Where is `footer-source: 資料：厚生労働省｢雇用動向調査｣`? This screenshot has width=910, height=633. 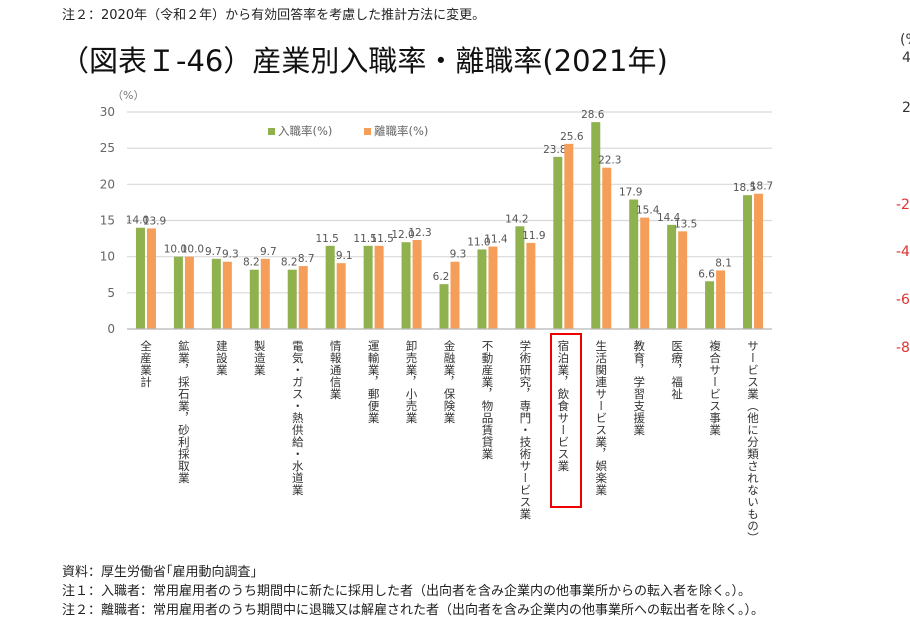
footer-source: 資料：厚生労働省｢雇用動向調査｣ is located at coordinates (160, 572).